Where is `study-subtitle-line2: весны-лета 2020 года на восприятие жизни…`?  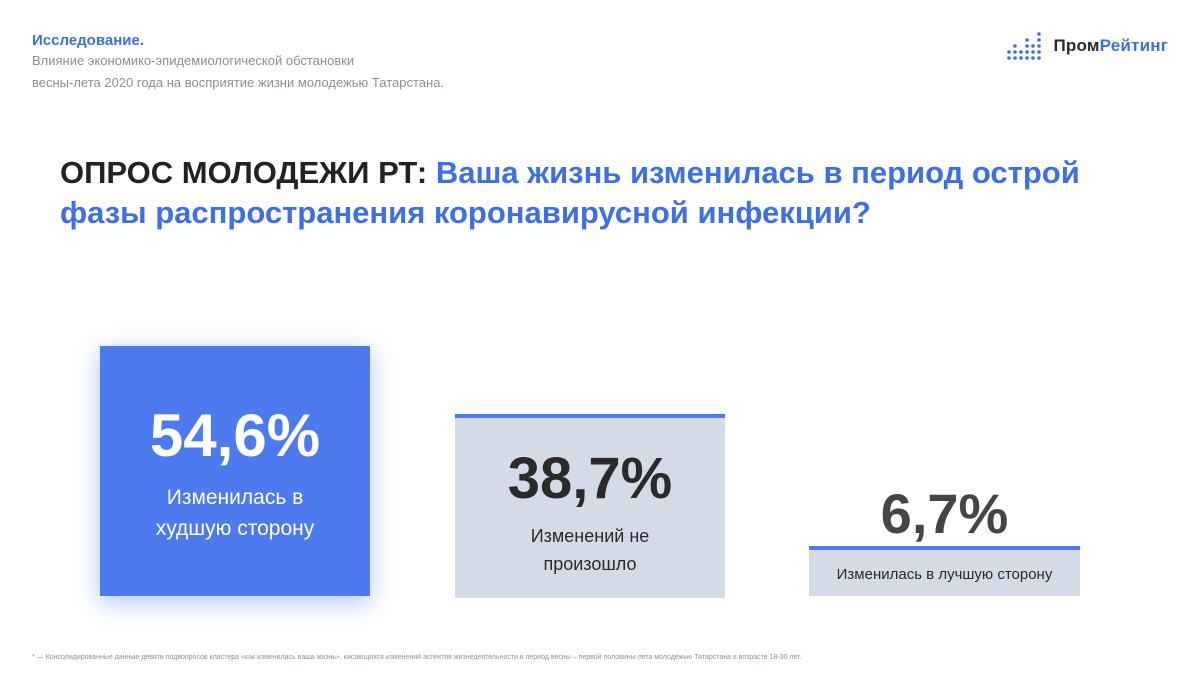
study-subtitle-line2: весны-лета 2020 года на восприятие жизни… is located at coordinates (238, 82).